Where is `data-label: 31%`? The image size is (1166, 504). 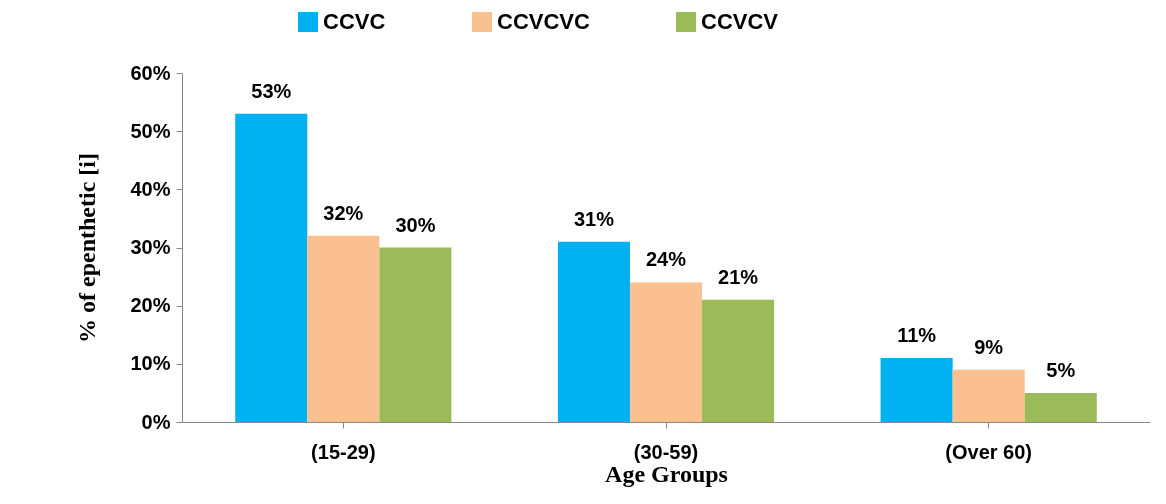
data-label: 31% is located at coordinates (594, 218).